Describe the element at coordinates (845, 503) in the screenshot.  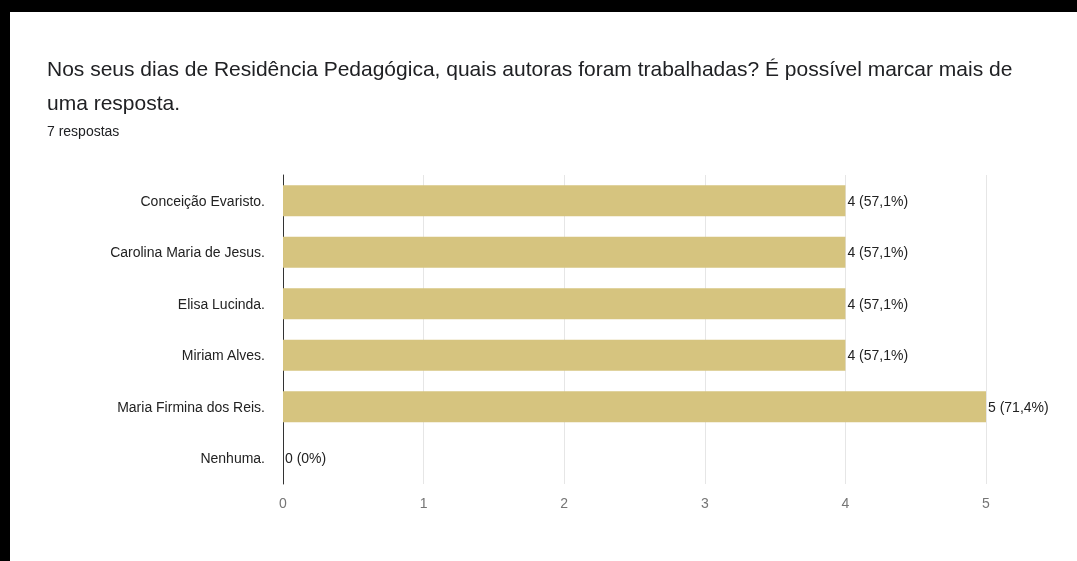
I see `x-tick-label: 4` at that location.